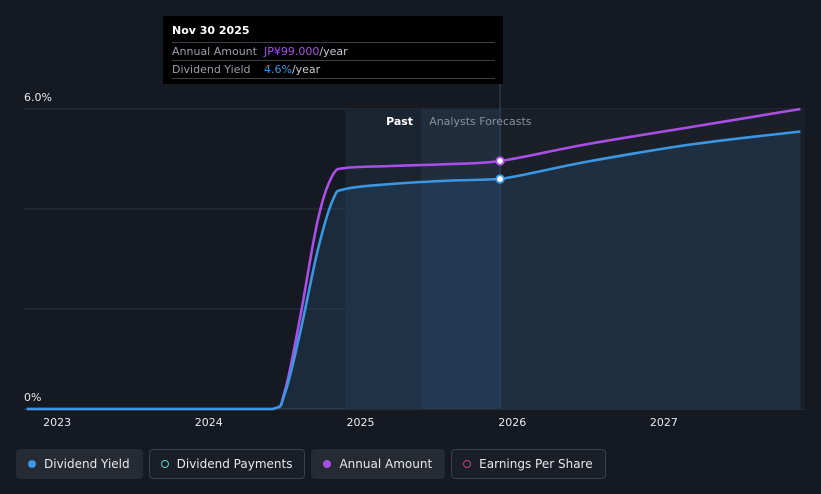 The image size is (821, 494). Describe the element at coordinates (211, 69) in the screenshot. I see `tooltip-dividend-yield-label: Dividend Yield` at that location.